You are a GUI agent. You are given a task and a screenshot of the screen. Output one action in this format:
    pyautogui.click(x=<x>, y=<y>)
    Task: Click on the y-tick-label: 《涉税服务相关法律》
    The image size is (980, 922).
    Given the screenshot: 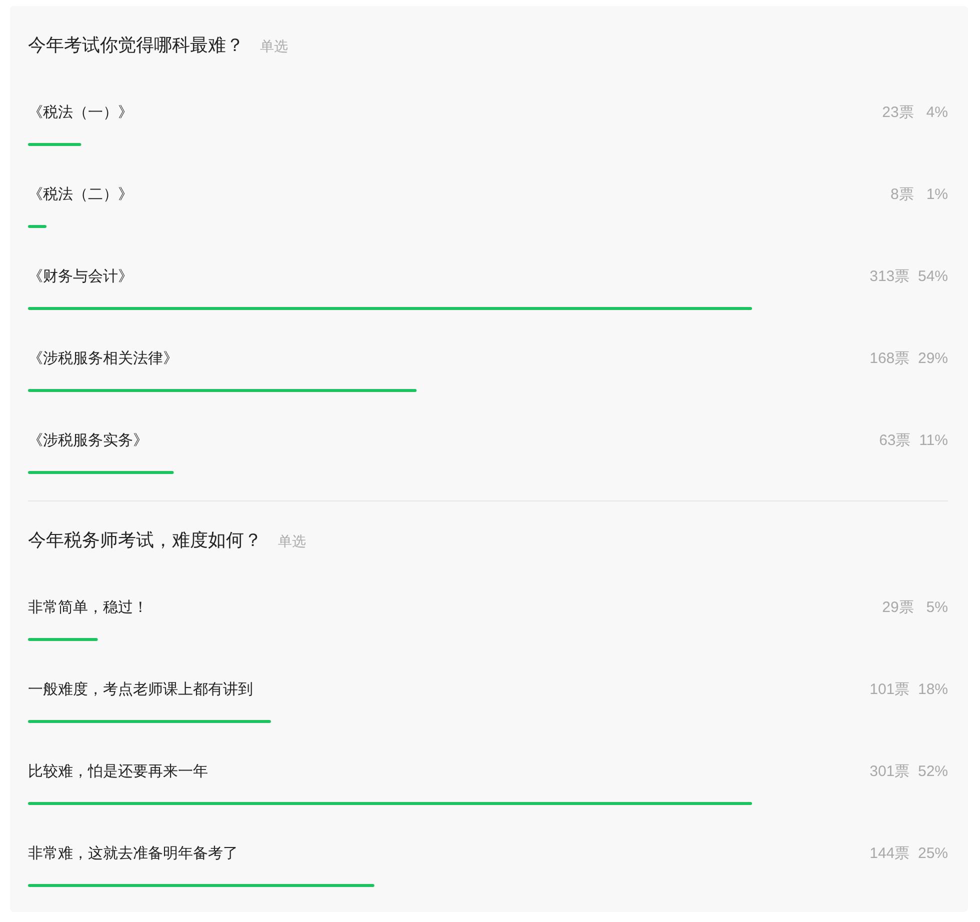 What is the action you would take?
    pyautogui.click(x=103, y=358)
    